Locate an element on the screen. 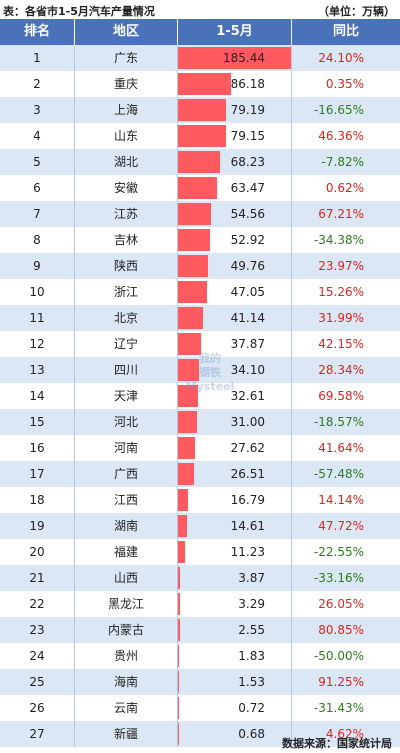  table-row: 3 上海 79.19 -16.65% is located at coordinates (200, 110).